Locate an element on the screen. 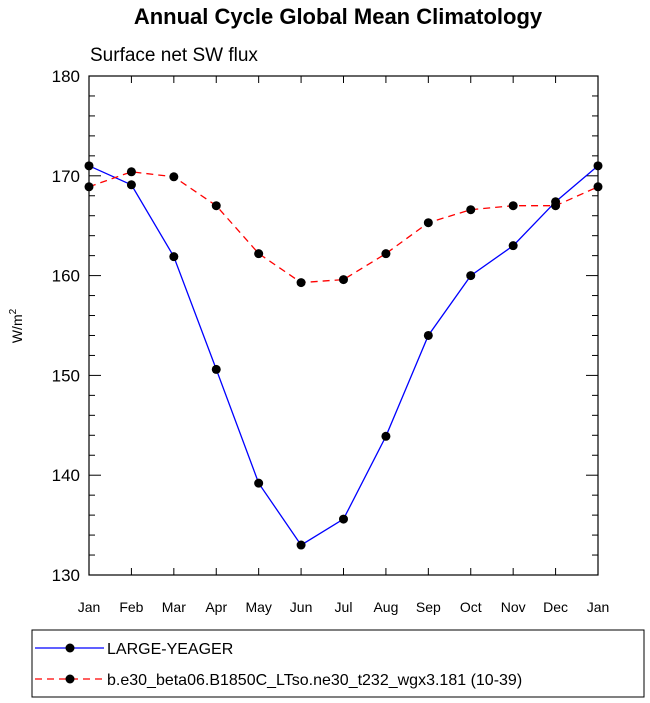 The width and height of the screenshot is (650, 703). x-tick-label: Jul is located at coordinates (344, 607).